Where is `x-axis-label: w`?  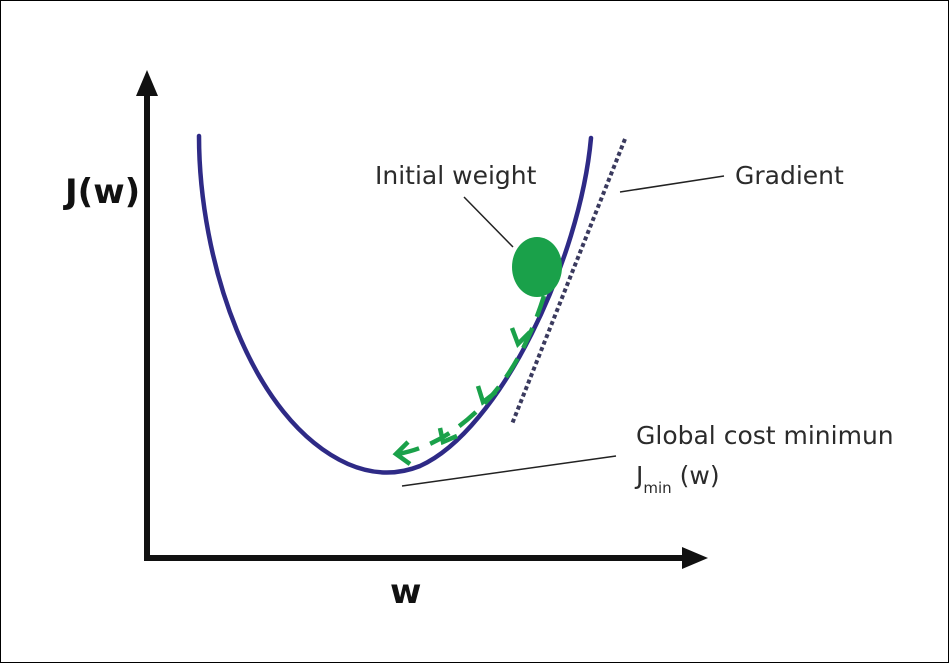
x-axis-label: w is located at coordinates (405, 592).